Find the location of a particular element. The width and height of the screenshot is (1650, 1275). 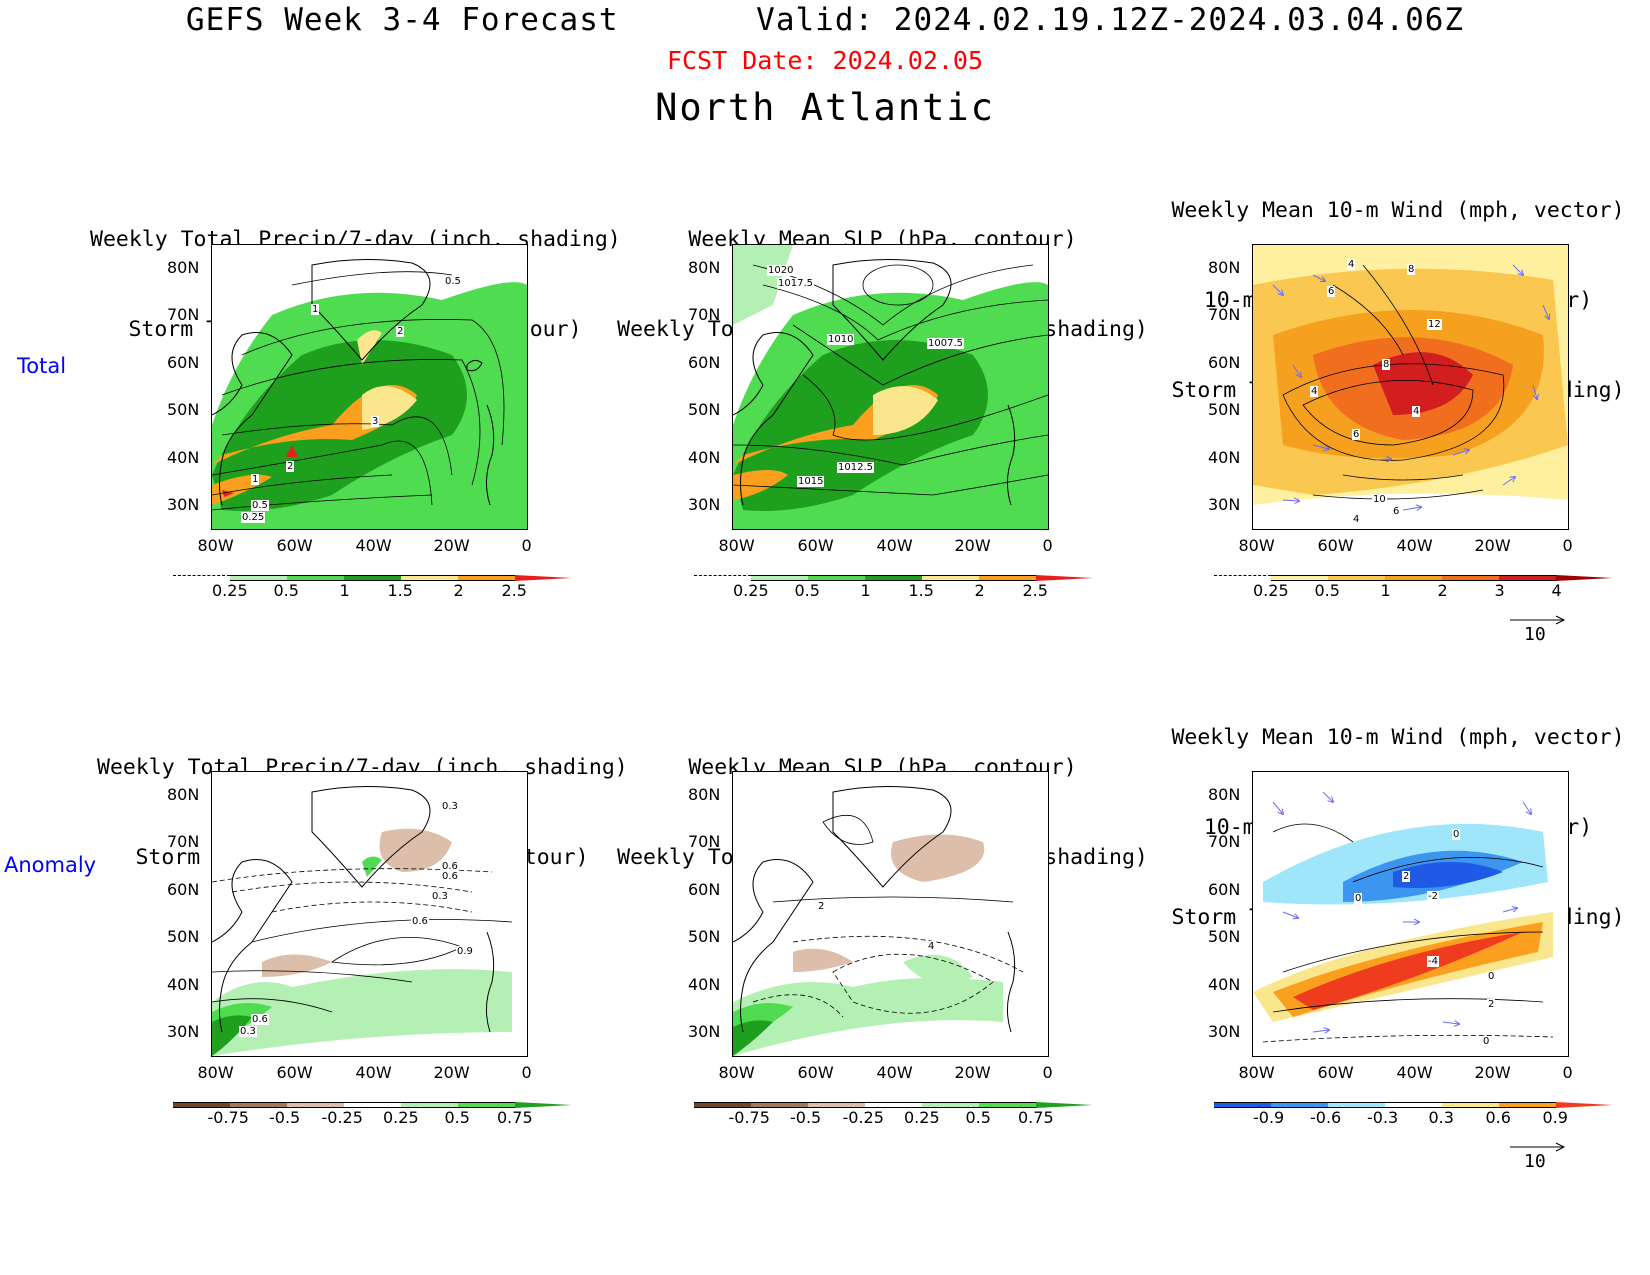

contour-label: 3 is located at coordinates (375, 421).